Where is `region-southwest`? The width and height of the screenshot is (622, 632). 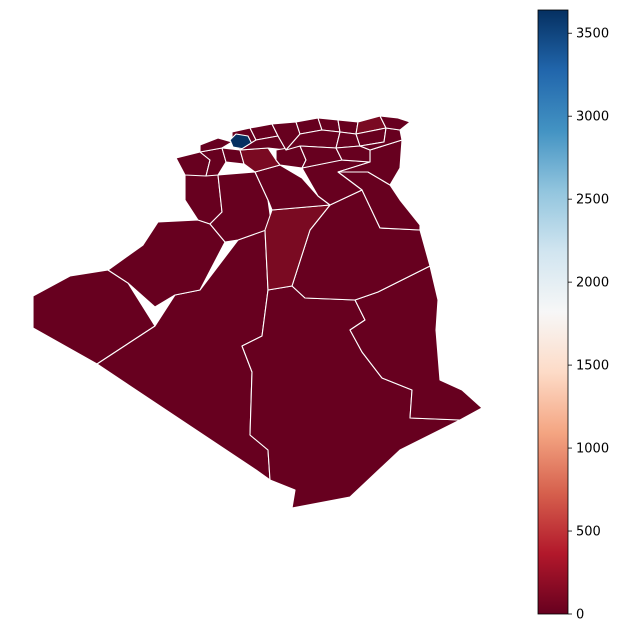 region-southwest is located at coordinates (94, 317).